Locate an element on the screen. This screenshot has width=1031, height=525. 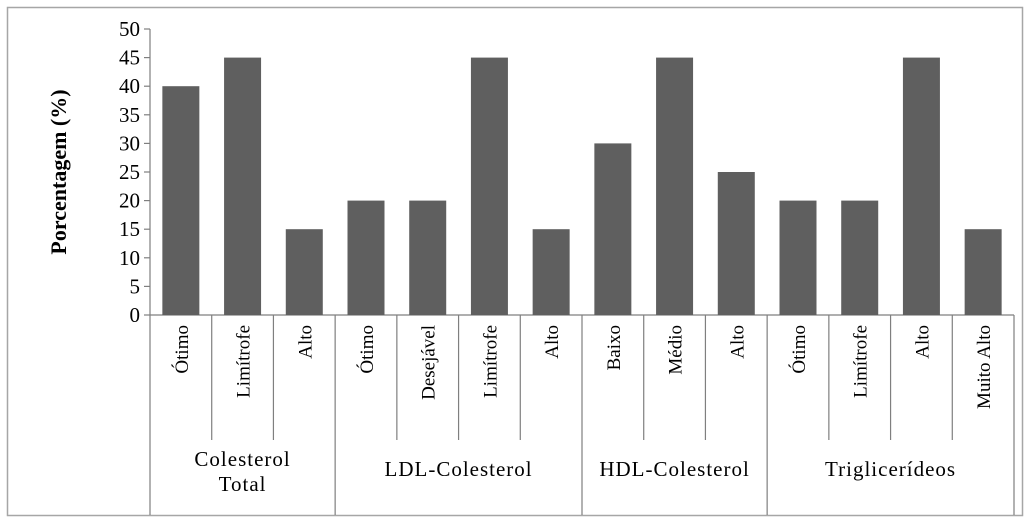
y-tick-label: 30 is located at coordinates (129, 143).